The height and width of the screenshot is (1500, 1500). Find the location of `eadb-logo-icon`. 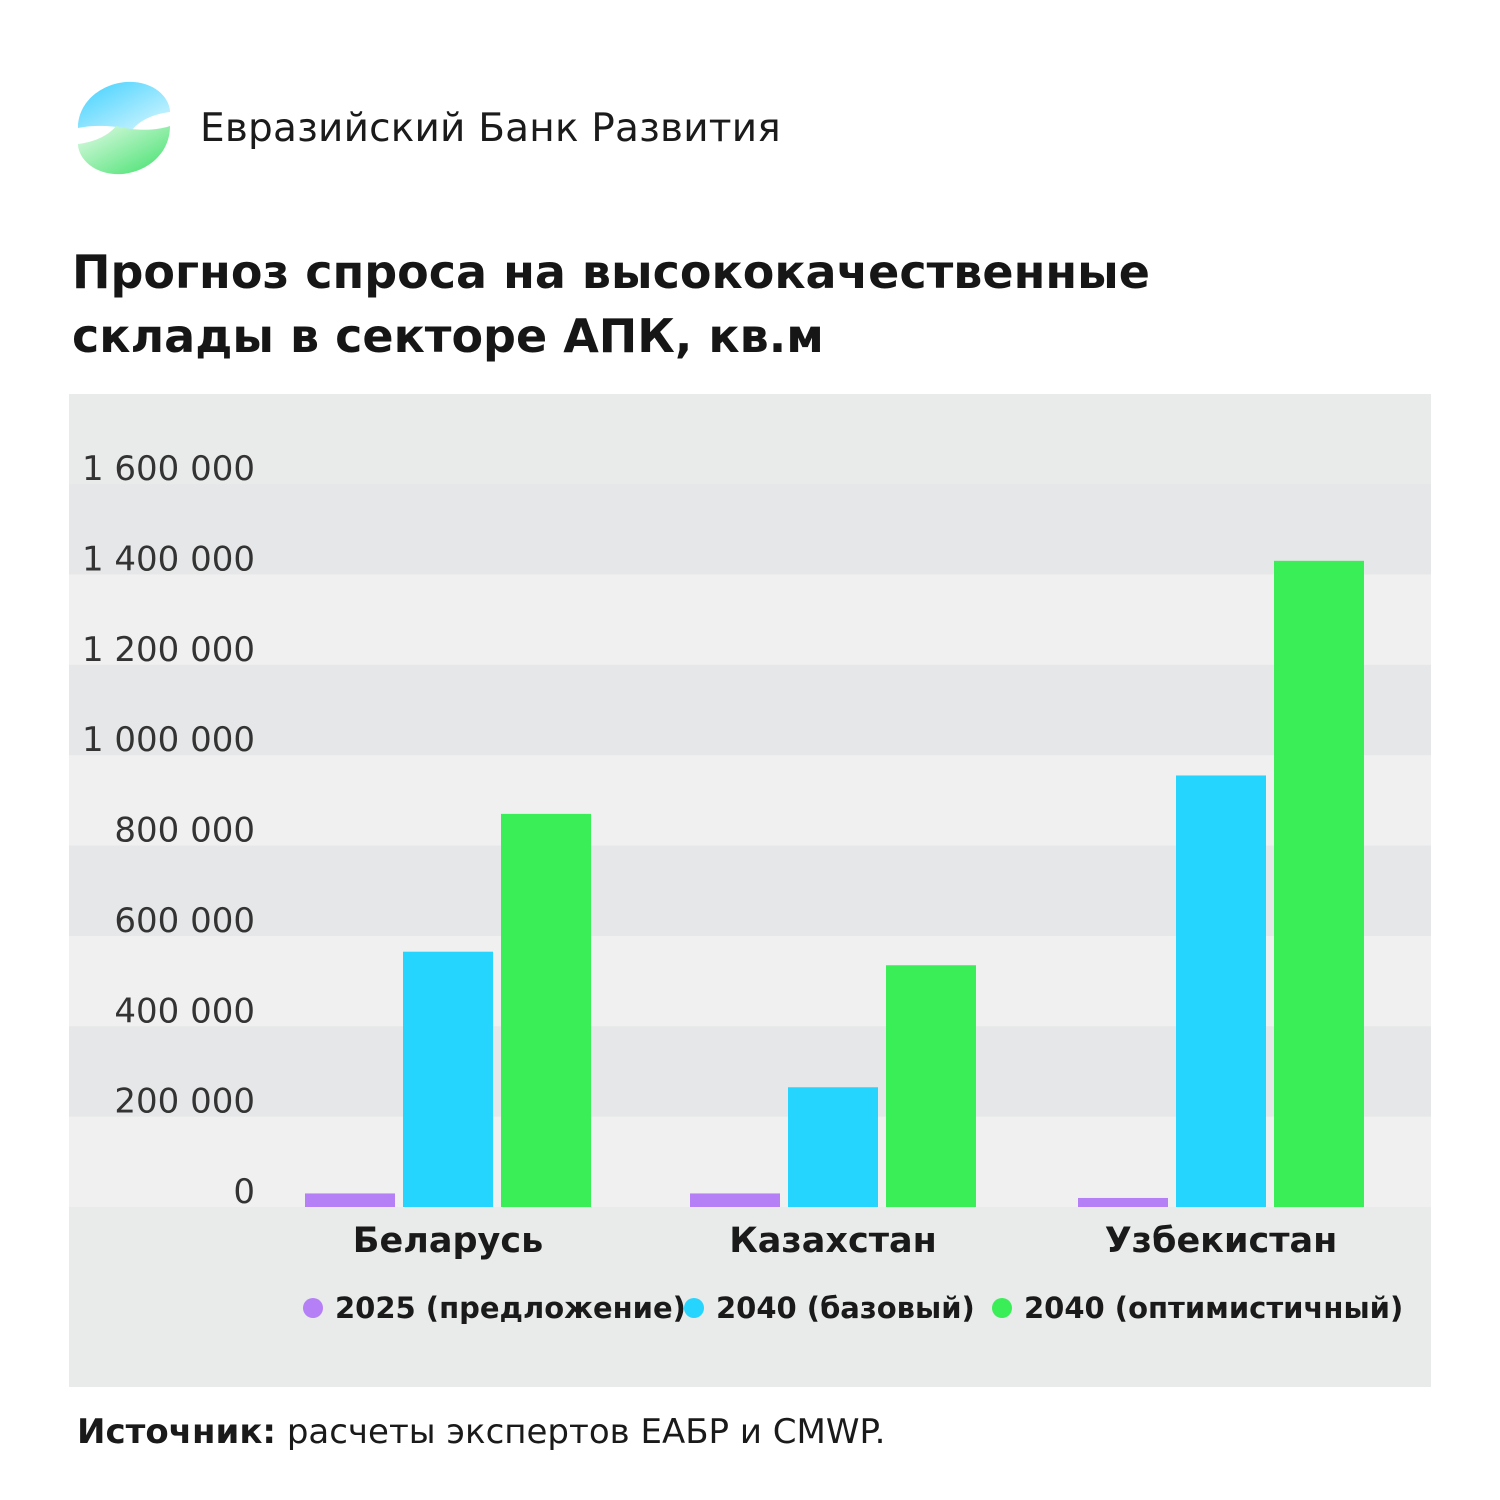

eadb-logo-icon is located at coordinates (124, 128).